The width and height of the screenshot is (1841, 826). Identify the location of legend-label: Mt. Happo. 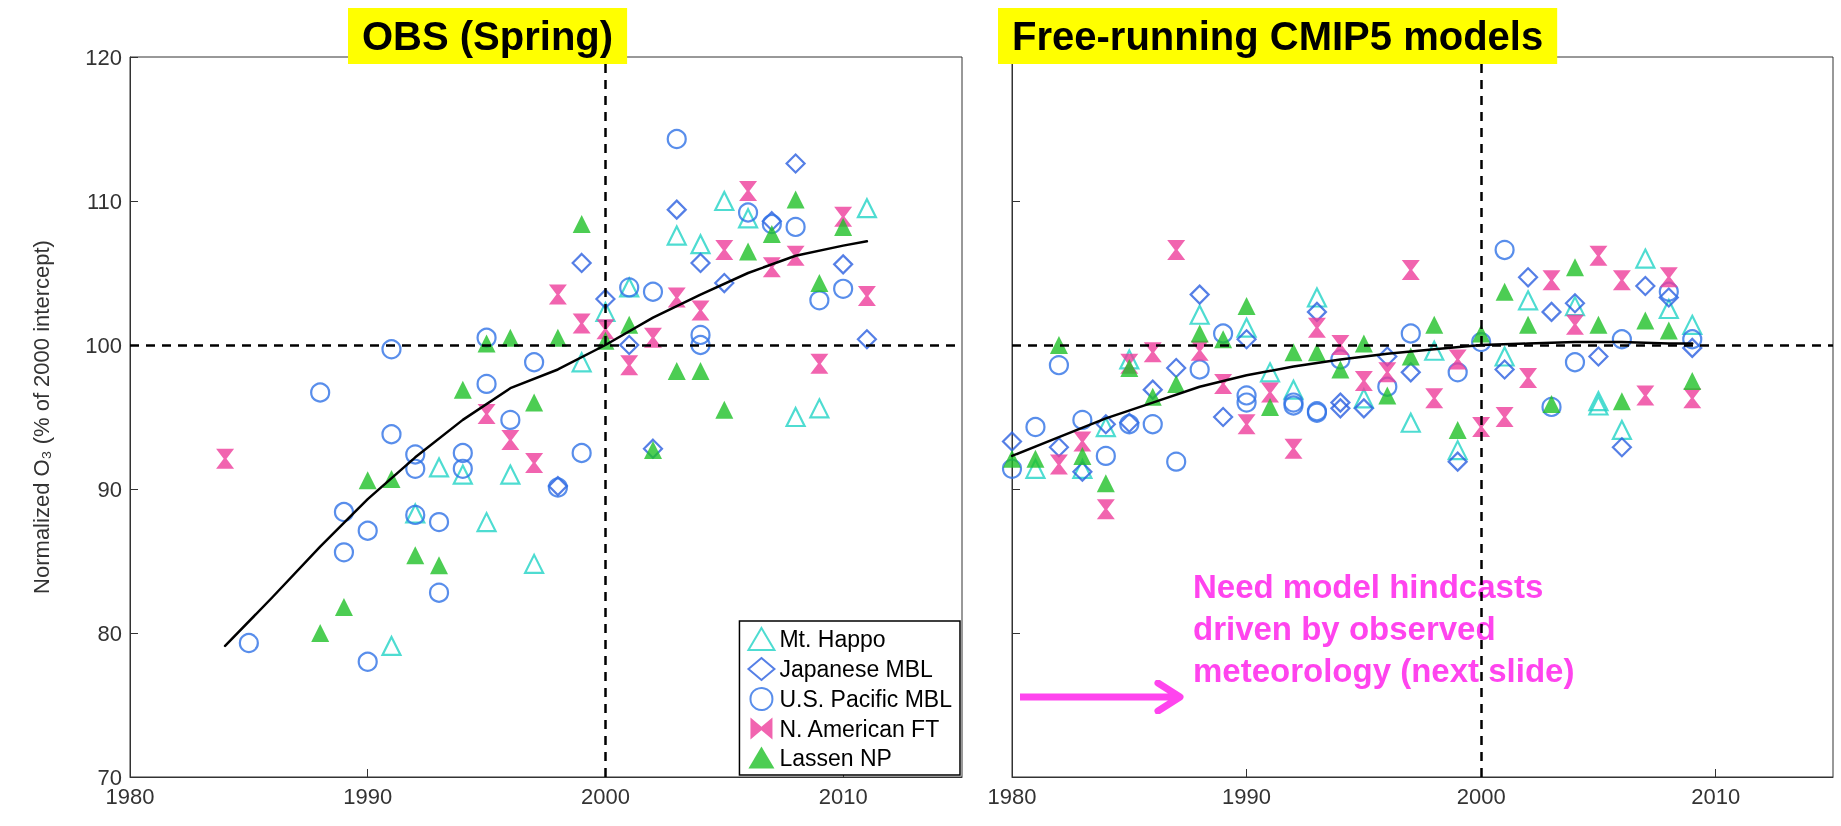
(832, 639).